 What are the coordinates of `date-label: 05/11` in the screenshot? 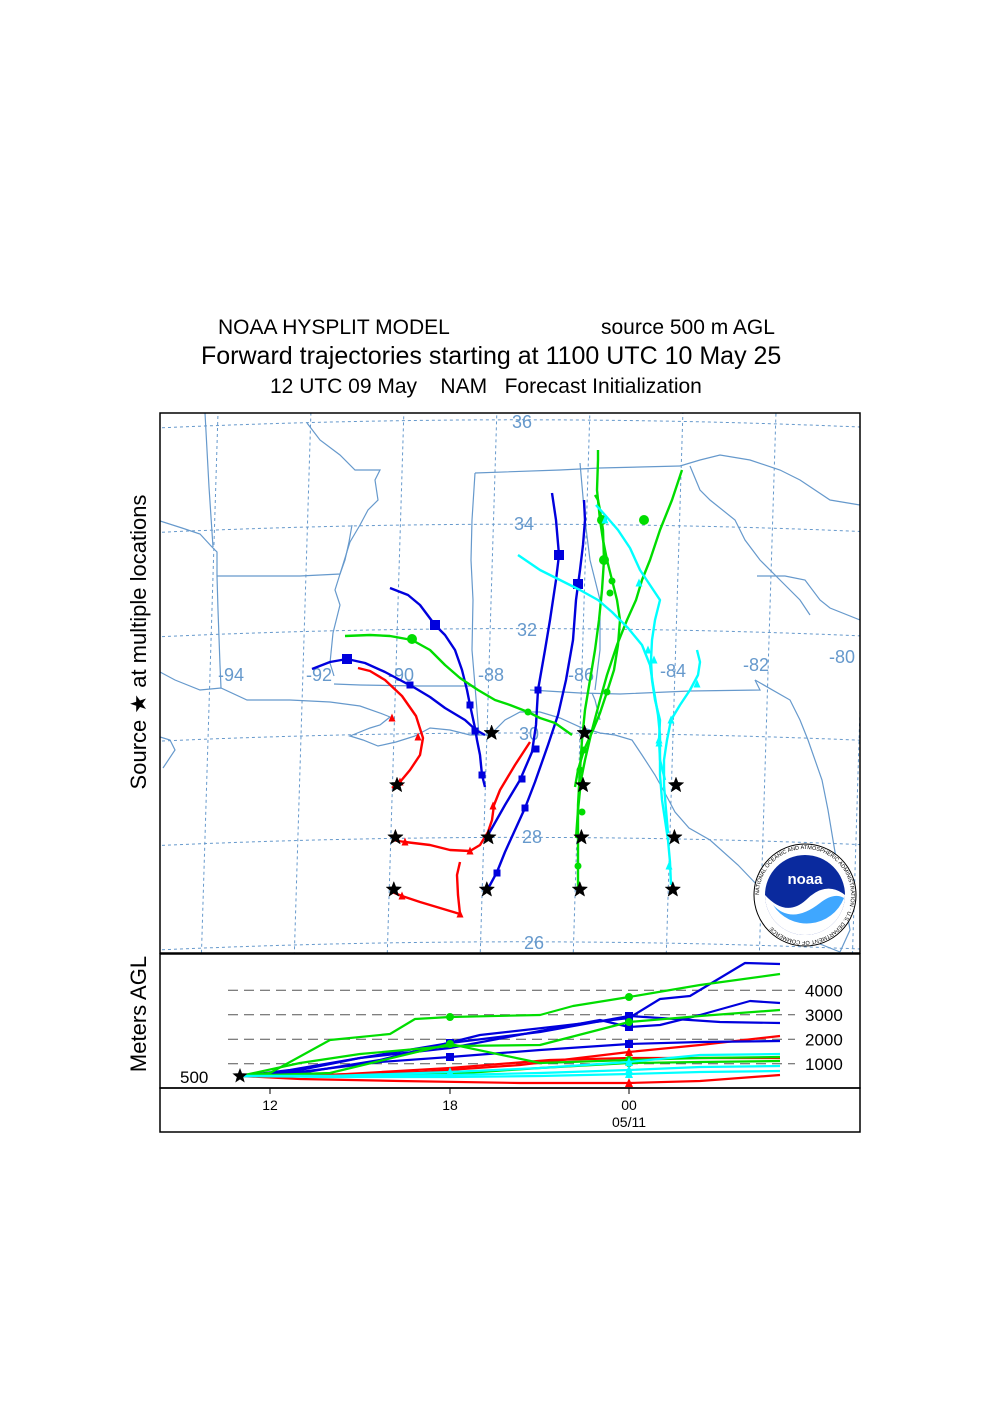 It's located at (629, 1122).